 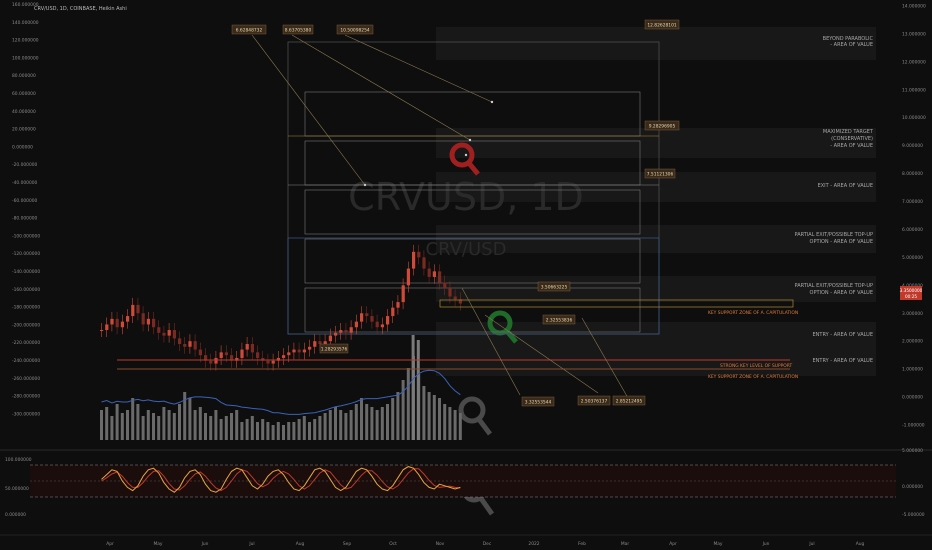 What do you see at coordinates (281, 392) in the screenshot?
I see `volume-ma-line` at bounding box center [281, 392].